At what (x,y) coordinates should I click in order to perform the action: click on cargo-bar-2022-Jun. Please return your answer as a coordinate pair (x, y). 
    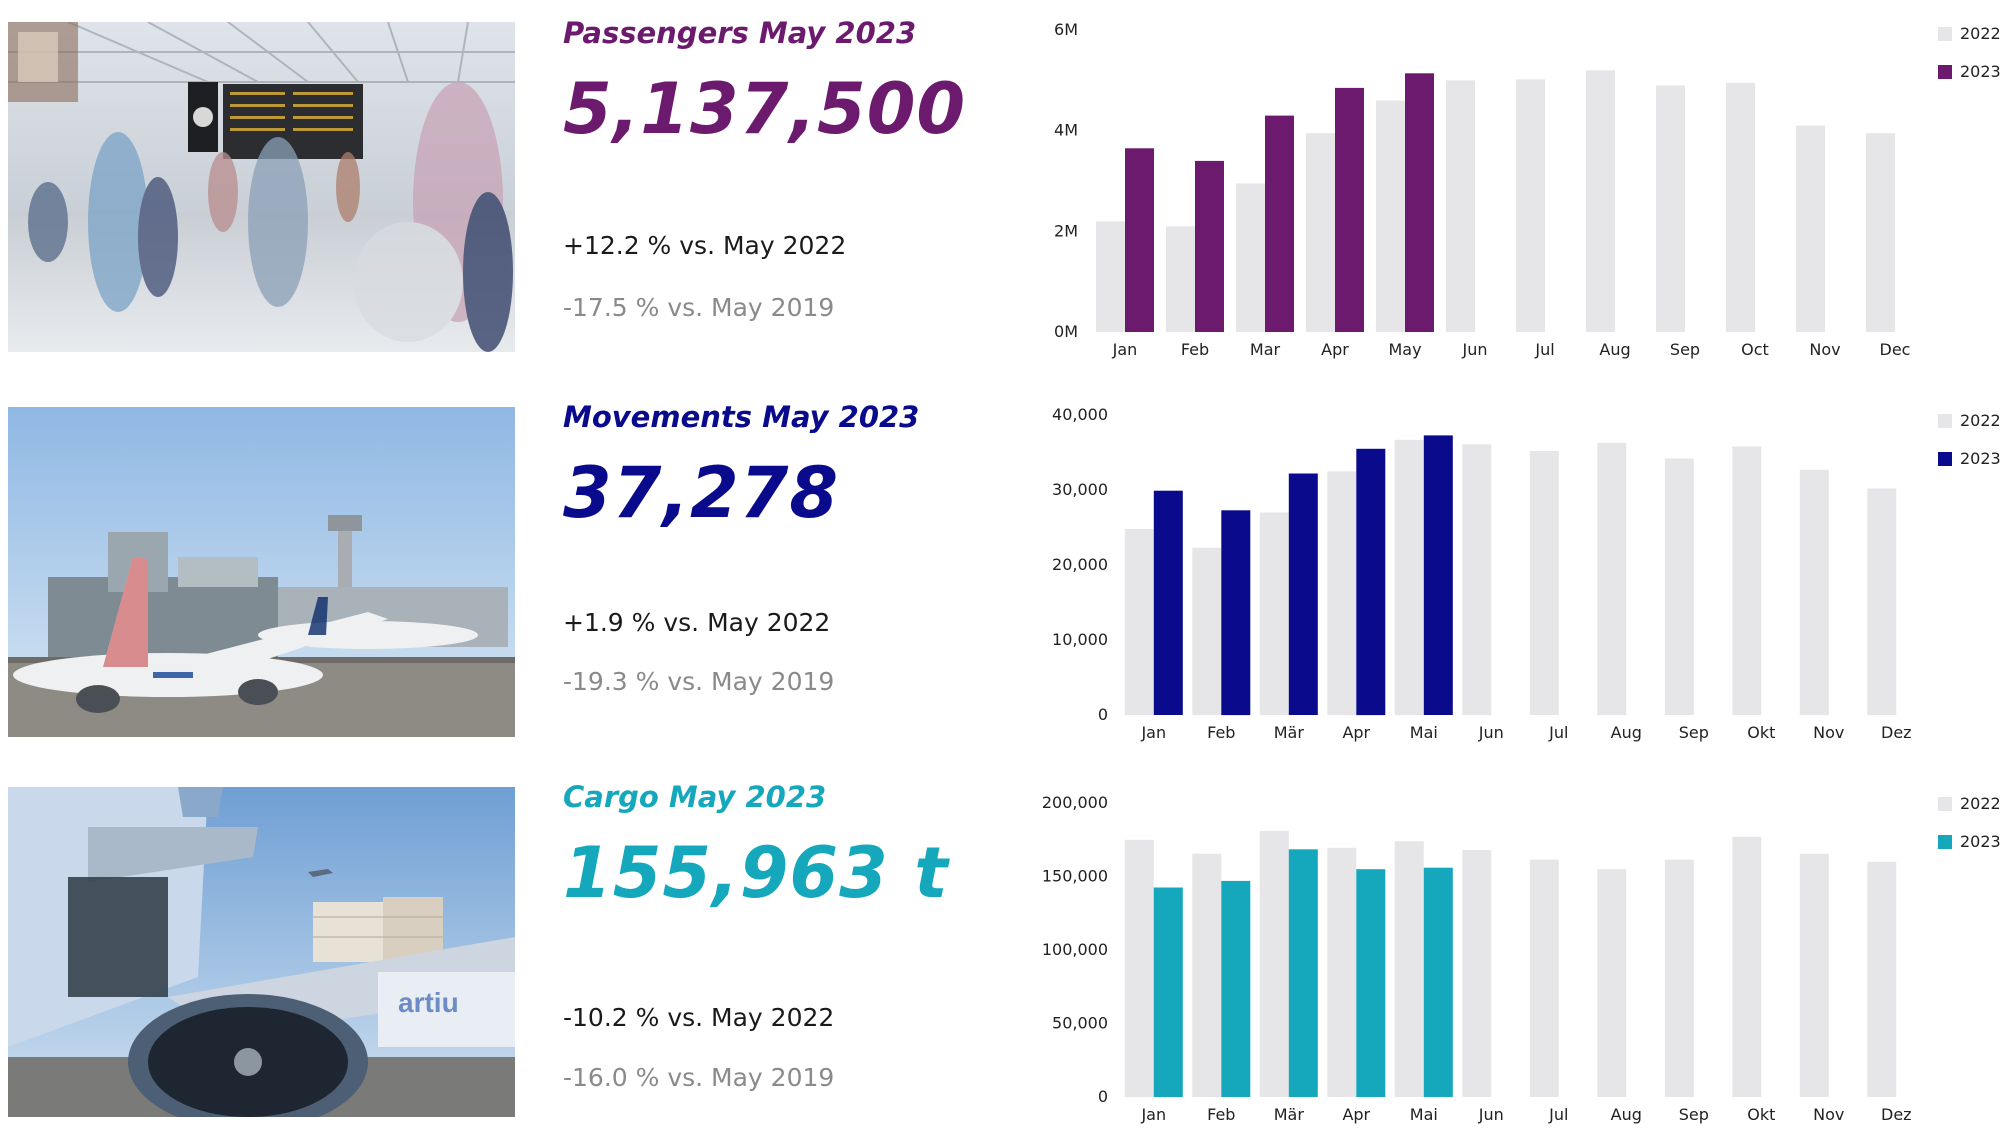
    Looking at the image, I should click on (1477, 973).